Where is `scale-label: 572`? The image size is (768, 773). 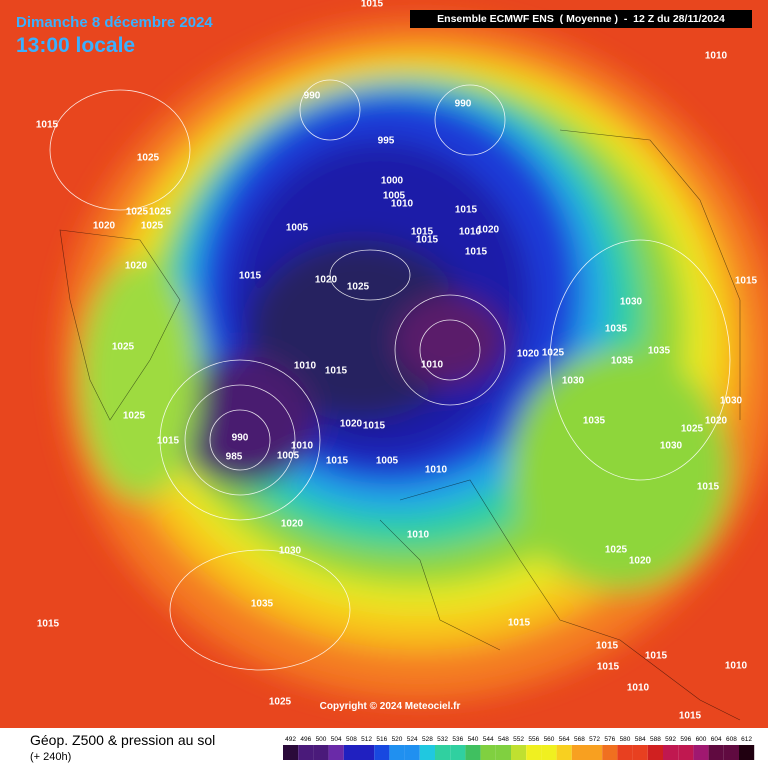
scale-label: 572 is located at coordinates (594, 739).